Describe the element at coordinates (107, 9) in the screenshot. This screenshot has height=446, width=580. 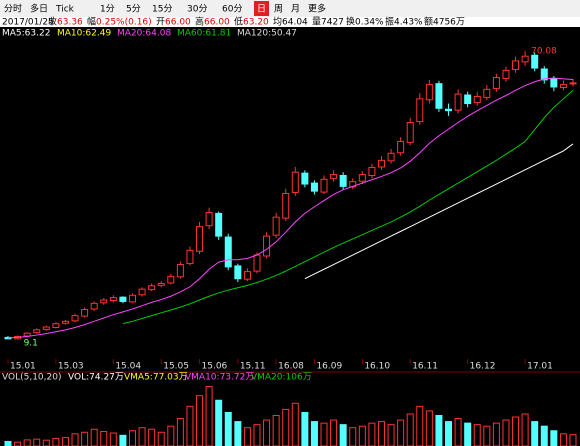
I see `period-tab: 1分` at that location.